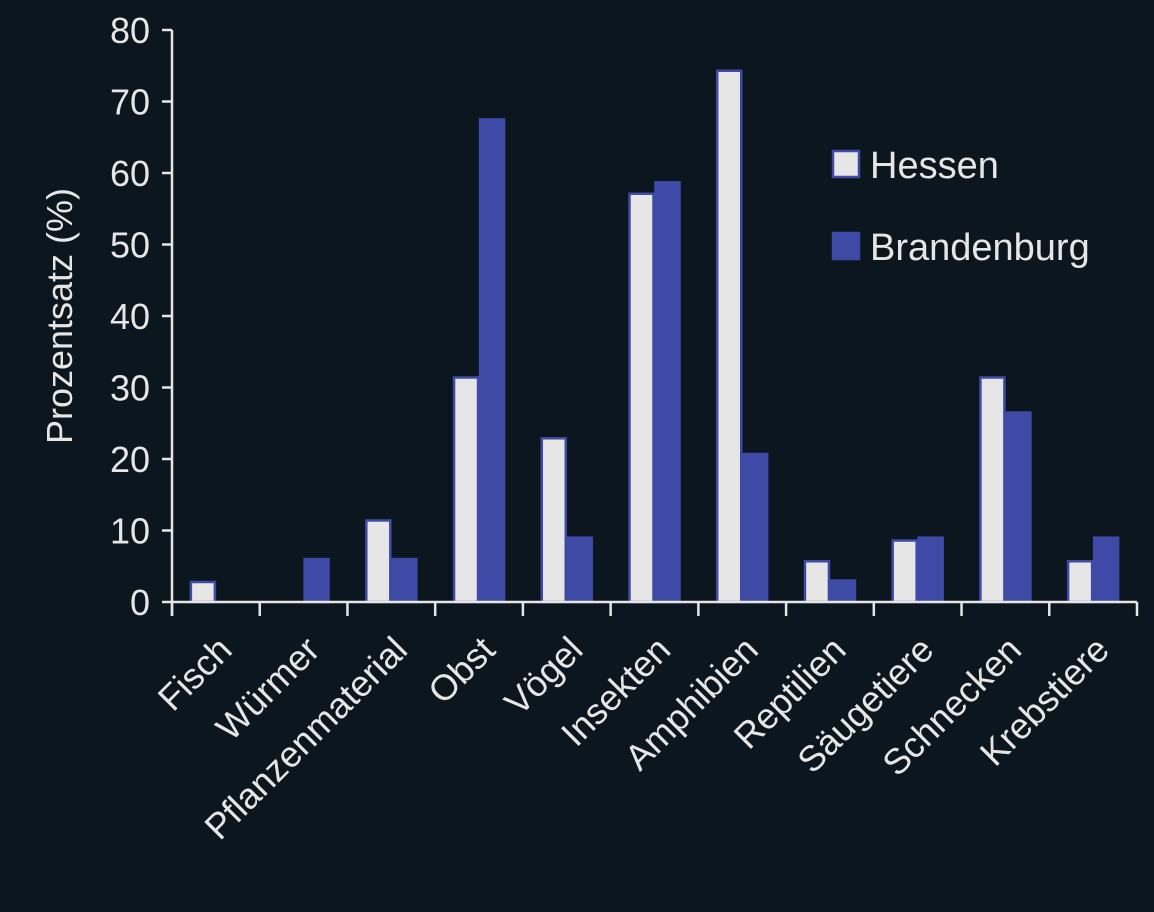  Describe the element at coordinates (130, 30) in the screenshot. I see `y-tick-label: 80` at that location.